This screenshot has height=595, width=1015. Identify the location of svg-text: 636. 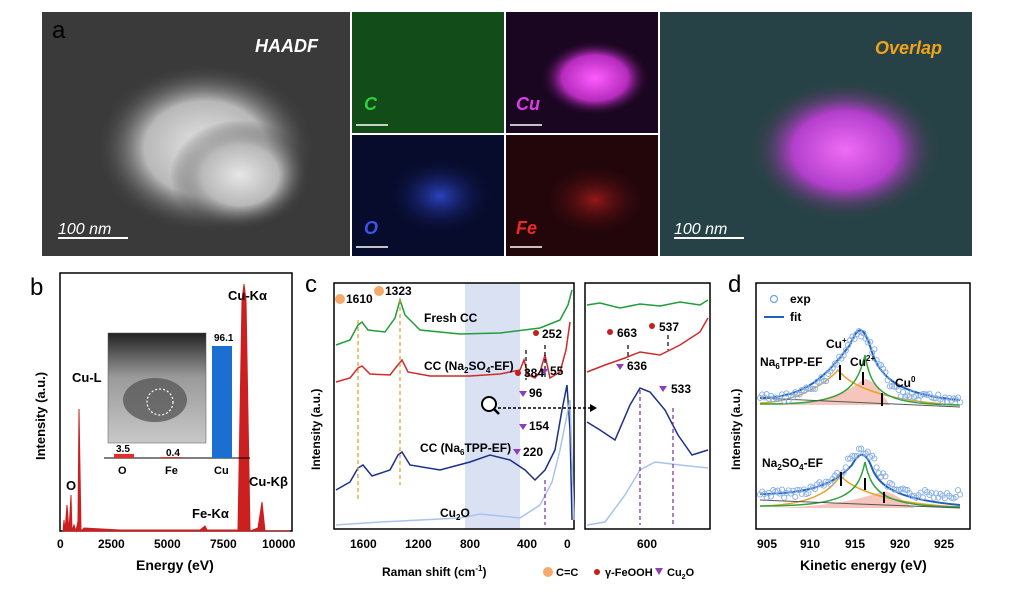
(637, 366).